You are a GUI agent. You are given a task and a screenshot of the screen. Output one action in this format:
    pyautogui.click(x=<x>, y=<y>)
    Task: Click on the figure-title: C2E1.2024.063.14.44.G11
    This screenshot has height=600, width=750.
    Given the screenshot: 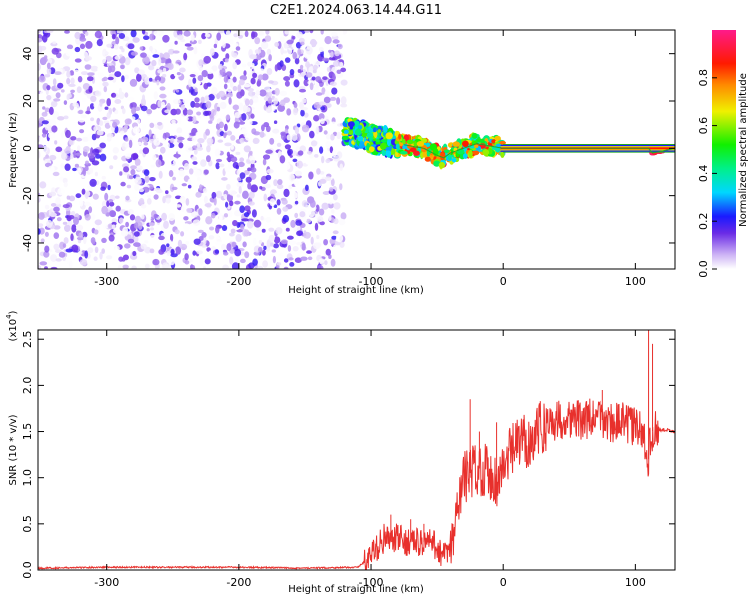 What is the action you would take?
    pyautogui.click(x=356, y=10)
    